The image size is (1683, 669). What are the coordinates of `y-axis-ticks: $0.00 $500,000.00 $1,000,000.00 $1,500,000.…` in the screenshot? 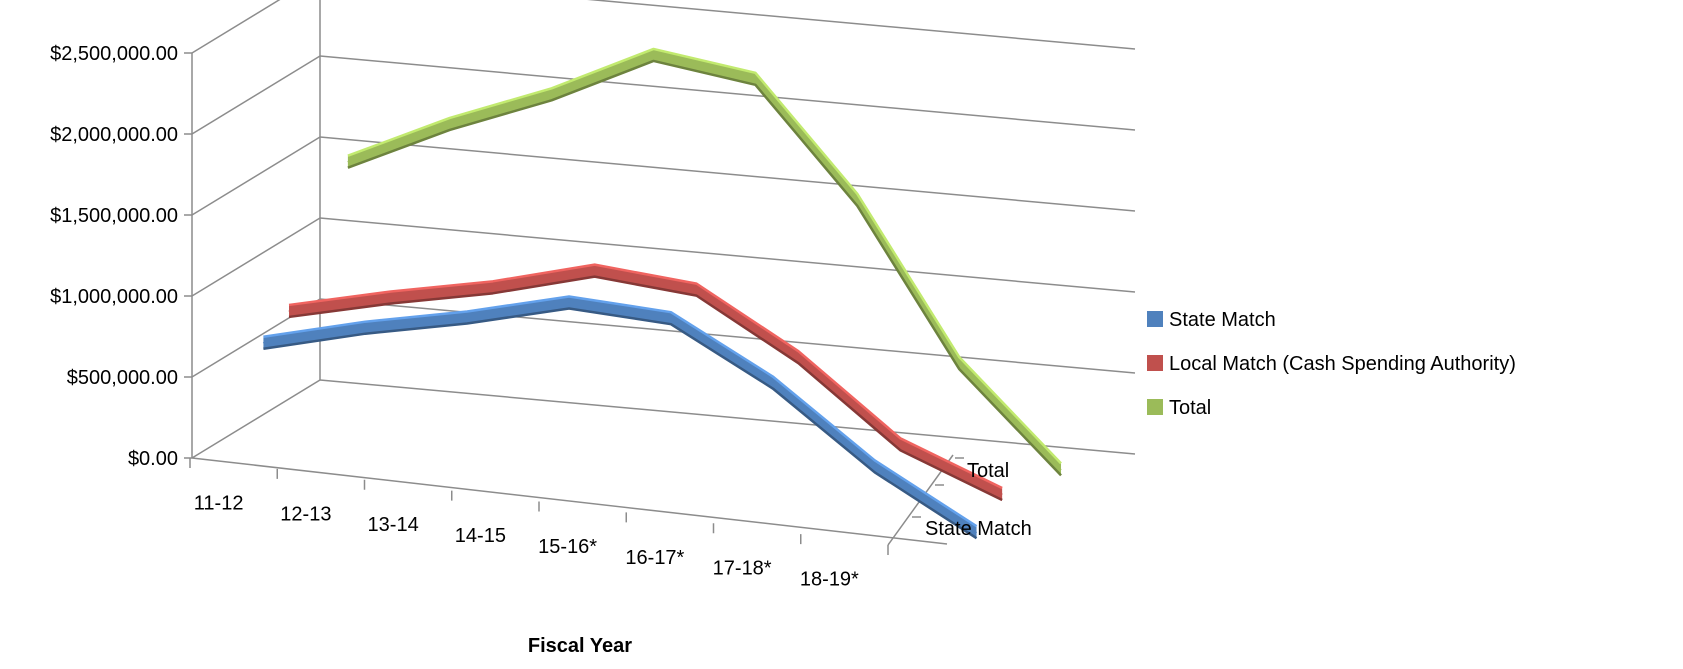 It's located at (114, 256).